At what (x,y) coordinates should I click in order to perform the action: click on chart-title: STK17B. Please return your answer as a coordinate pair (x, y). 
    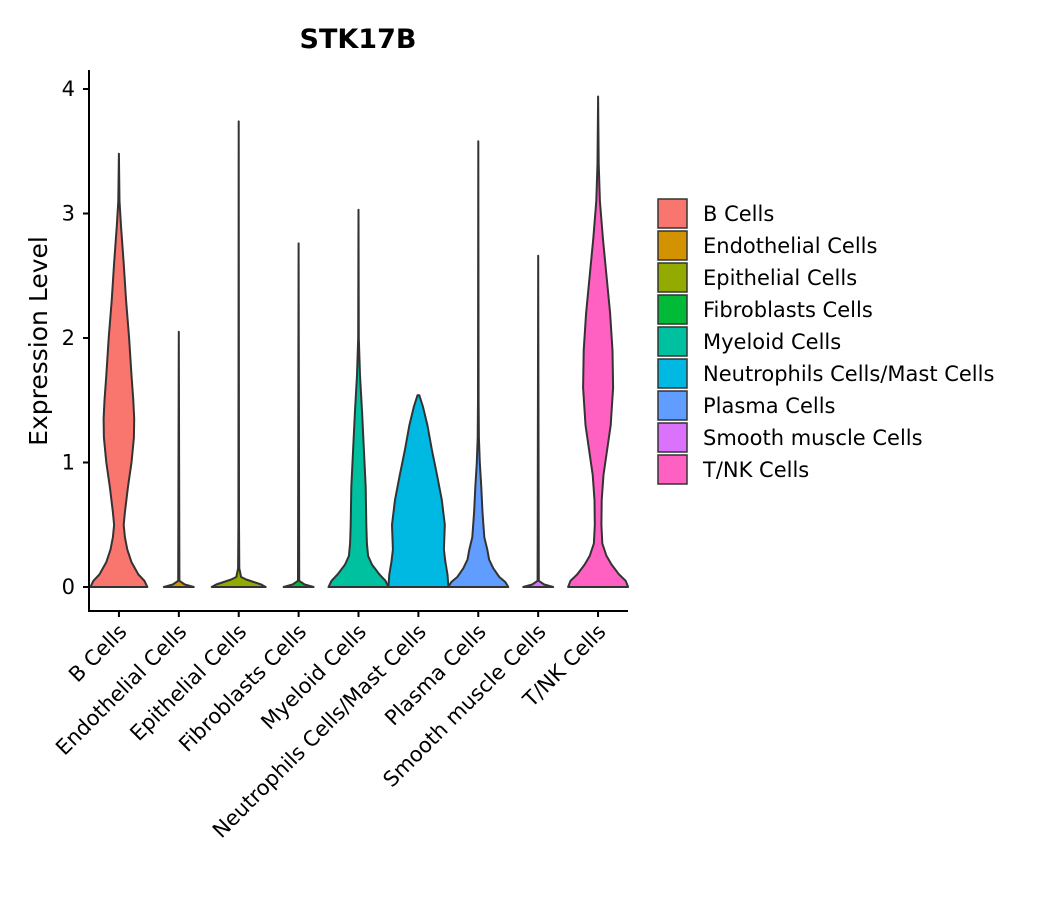
    Looking at the image, I should click on (358, 39).